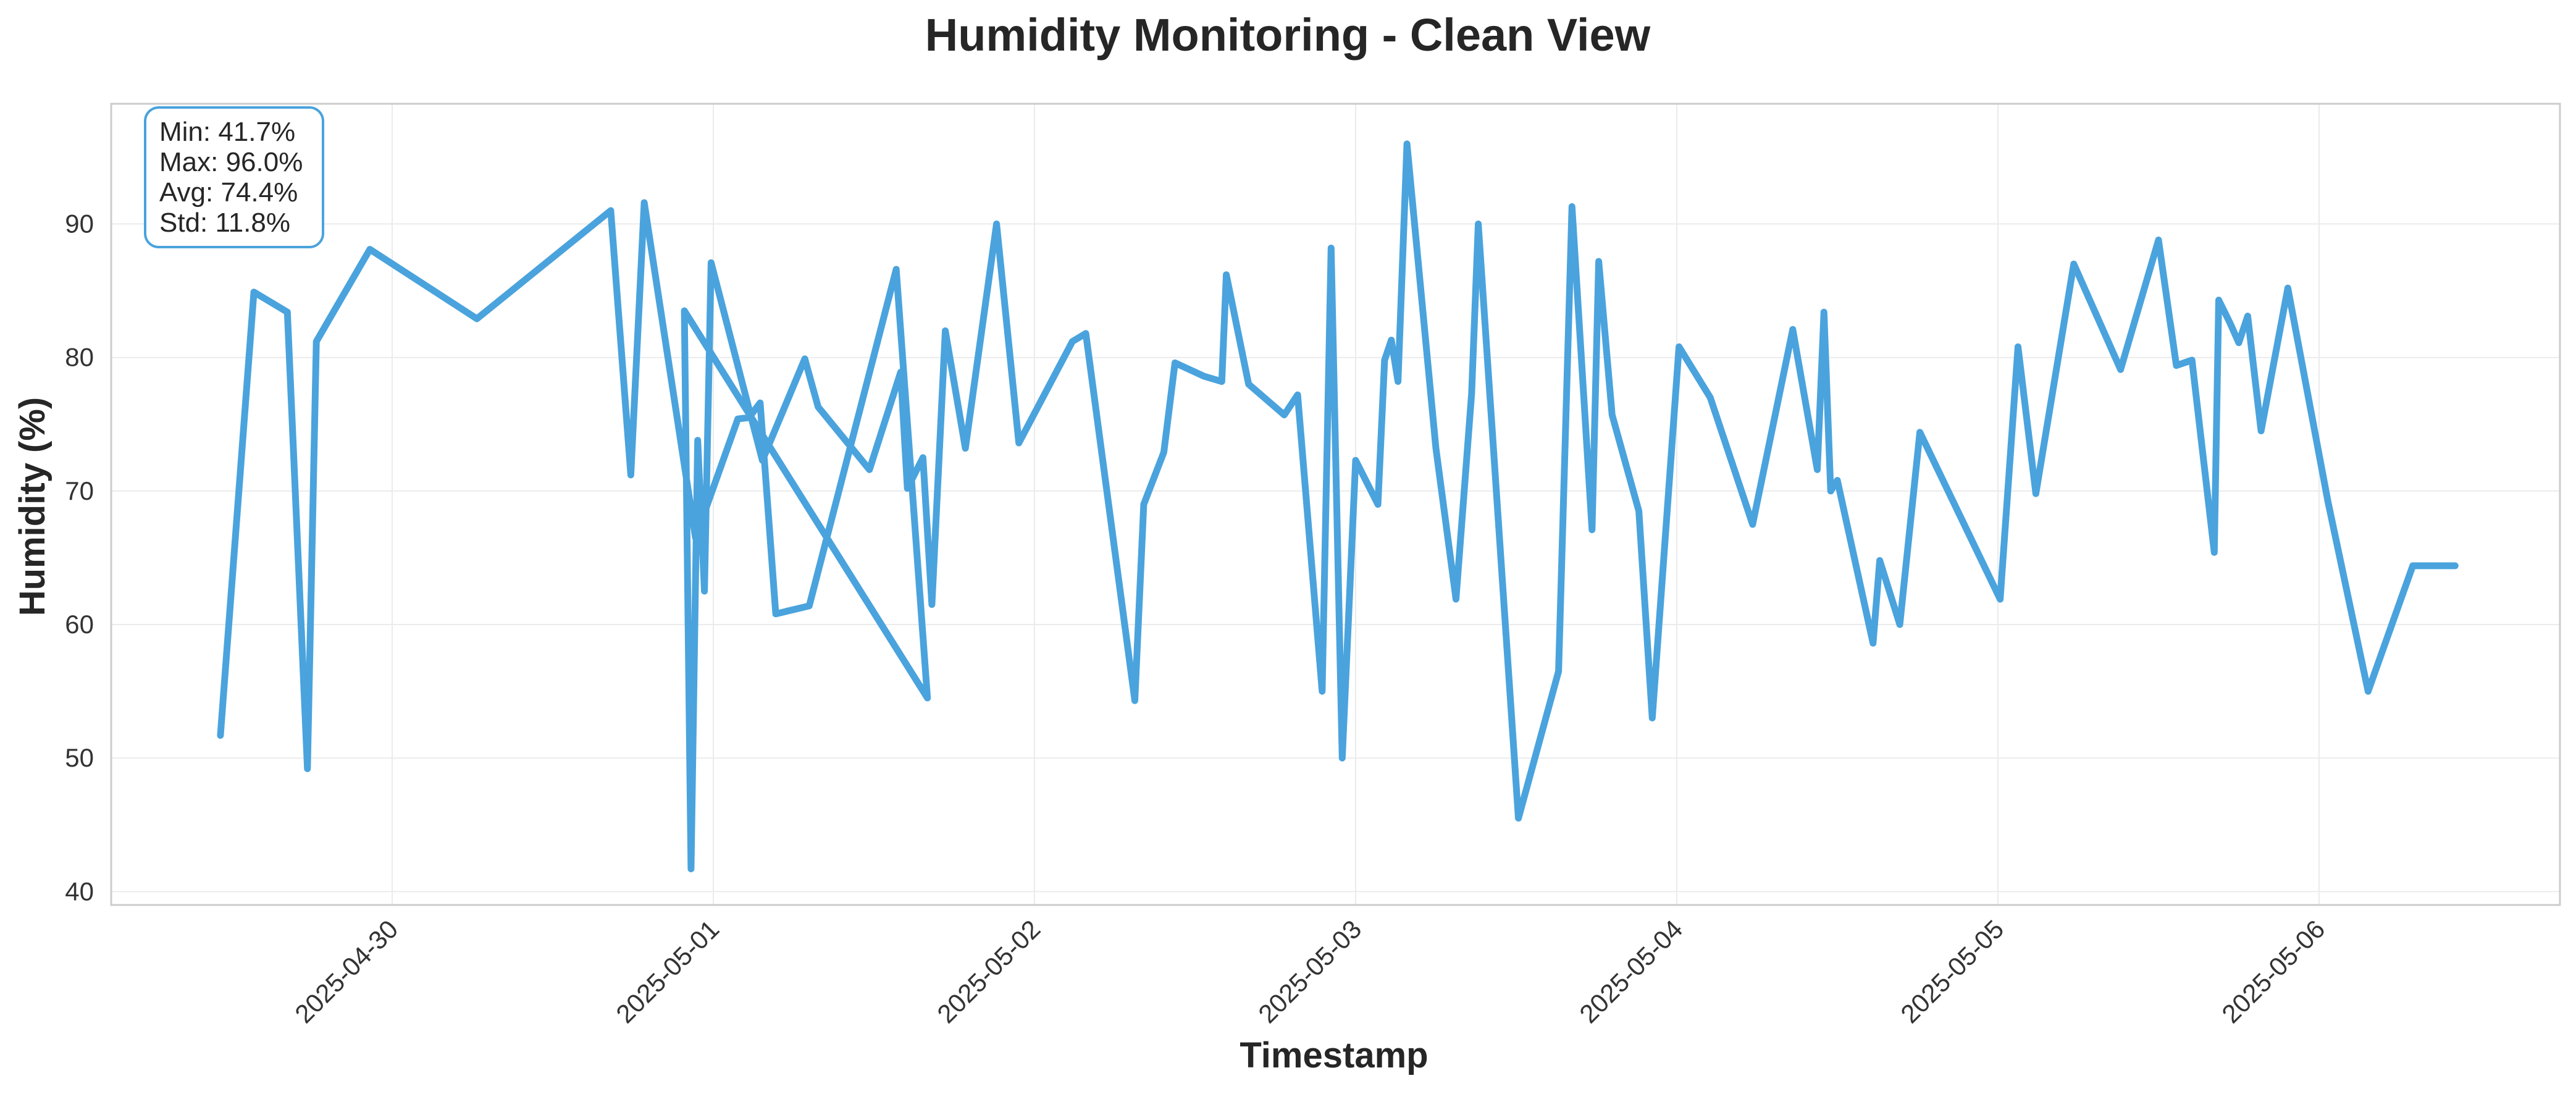 The width and height of the screenshot is (2576, 1094). Describe the element at coordinates (229, 192) in the screenshot. I see `stats-line: Avg: 74.4%` at that location.